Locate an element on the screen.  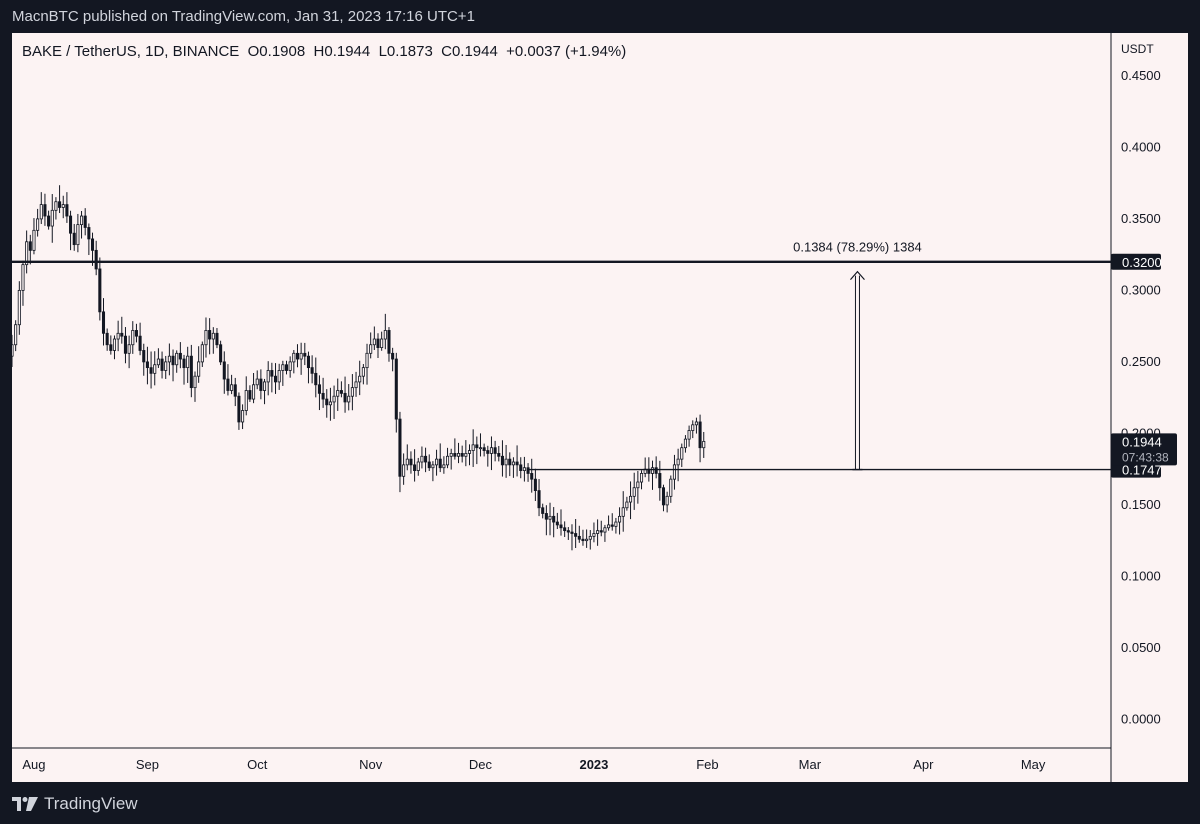
tradingview-brand: TradingView is located at coordinates (75, 804).